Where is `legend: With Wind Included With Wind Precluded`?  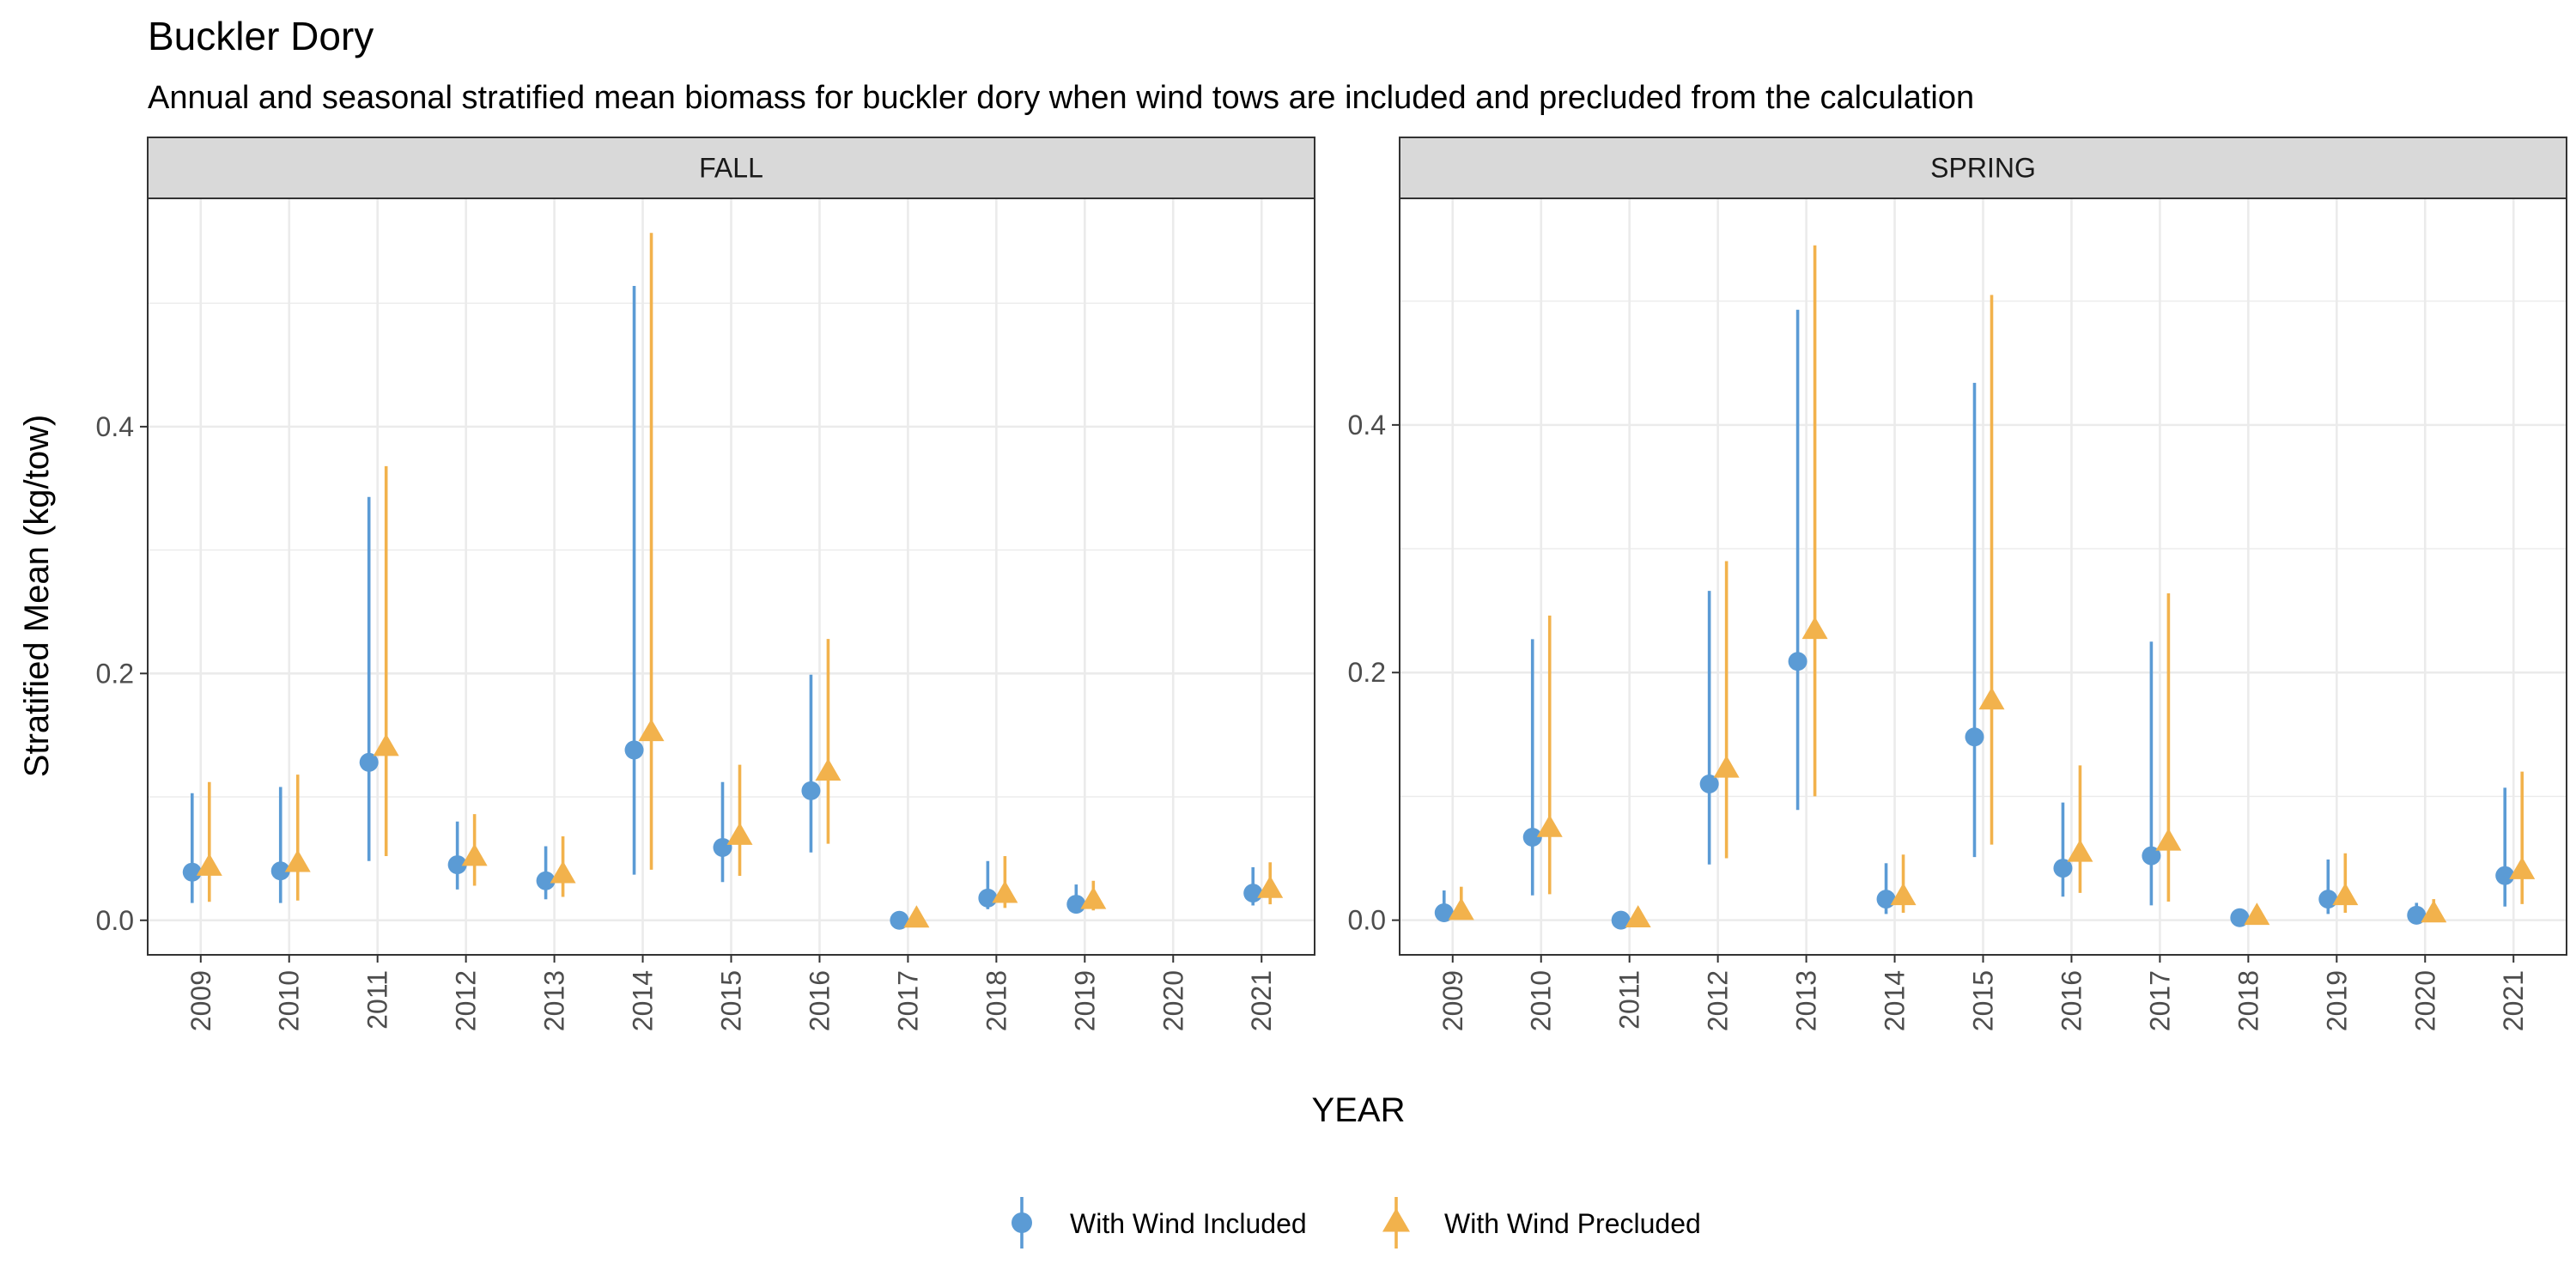
legend: With Wind Included With Wind Precluded is located at coordinates (1356, 1223).